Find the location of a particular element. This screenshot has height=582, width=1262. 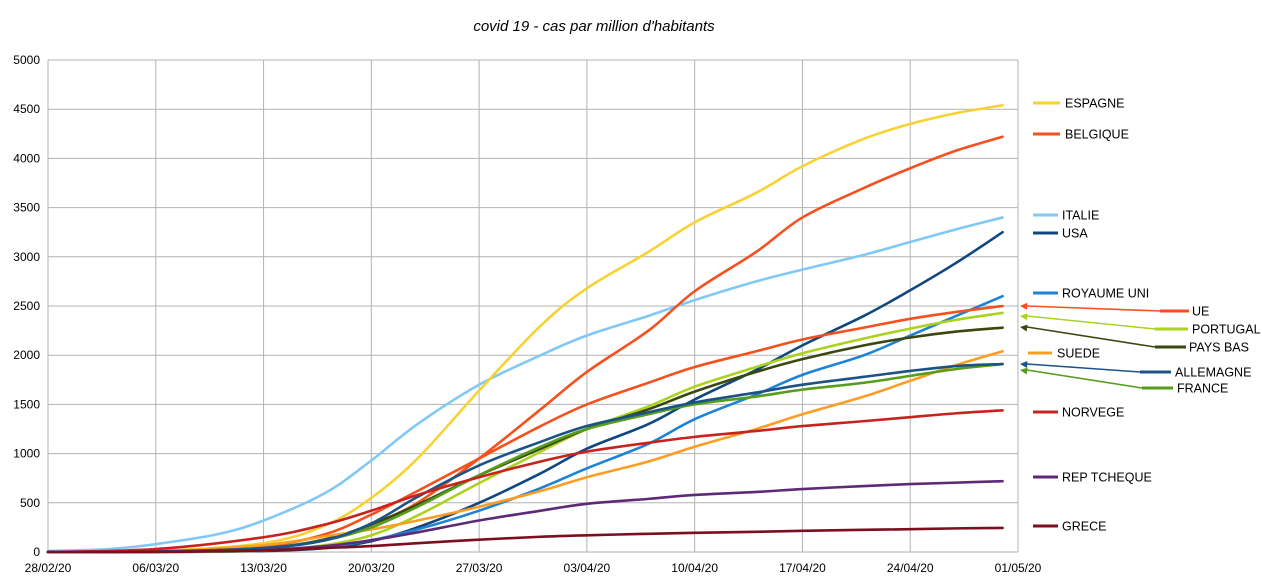

legend-pointer-pays-bas is located at coordinates (1091, 337).